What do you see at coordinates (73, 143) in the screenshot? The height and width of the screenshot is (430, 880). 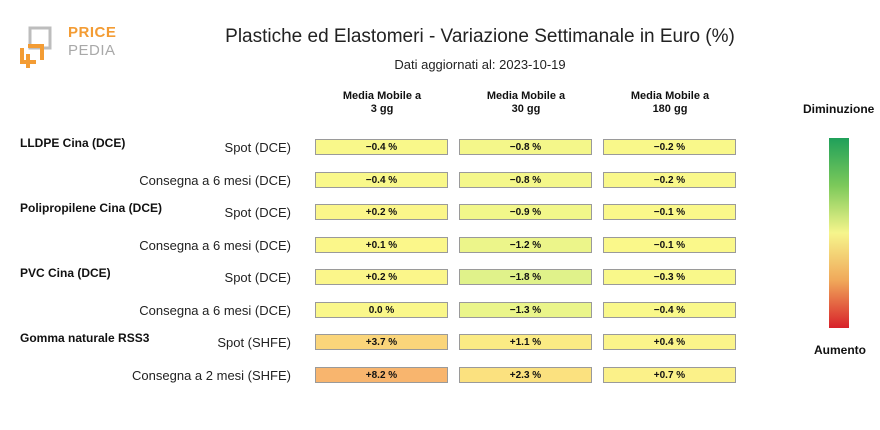 I see `group-label: LLDPE Cina (DCE)` at bounding box center [73, 143].